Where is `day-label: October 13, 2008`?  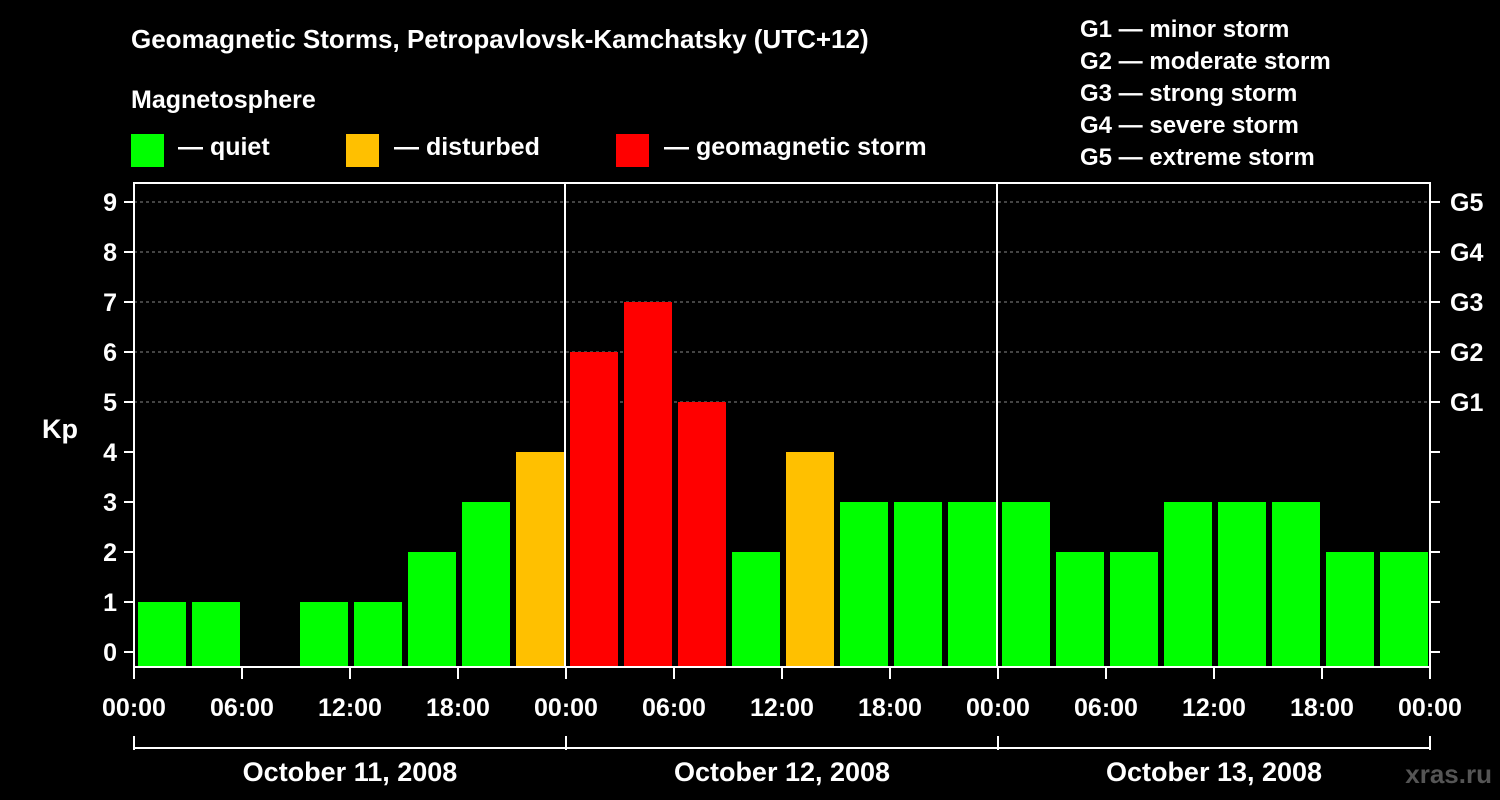
day-label: October 13, 2008 is located at coordinates (1214, 772).